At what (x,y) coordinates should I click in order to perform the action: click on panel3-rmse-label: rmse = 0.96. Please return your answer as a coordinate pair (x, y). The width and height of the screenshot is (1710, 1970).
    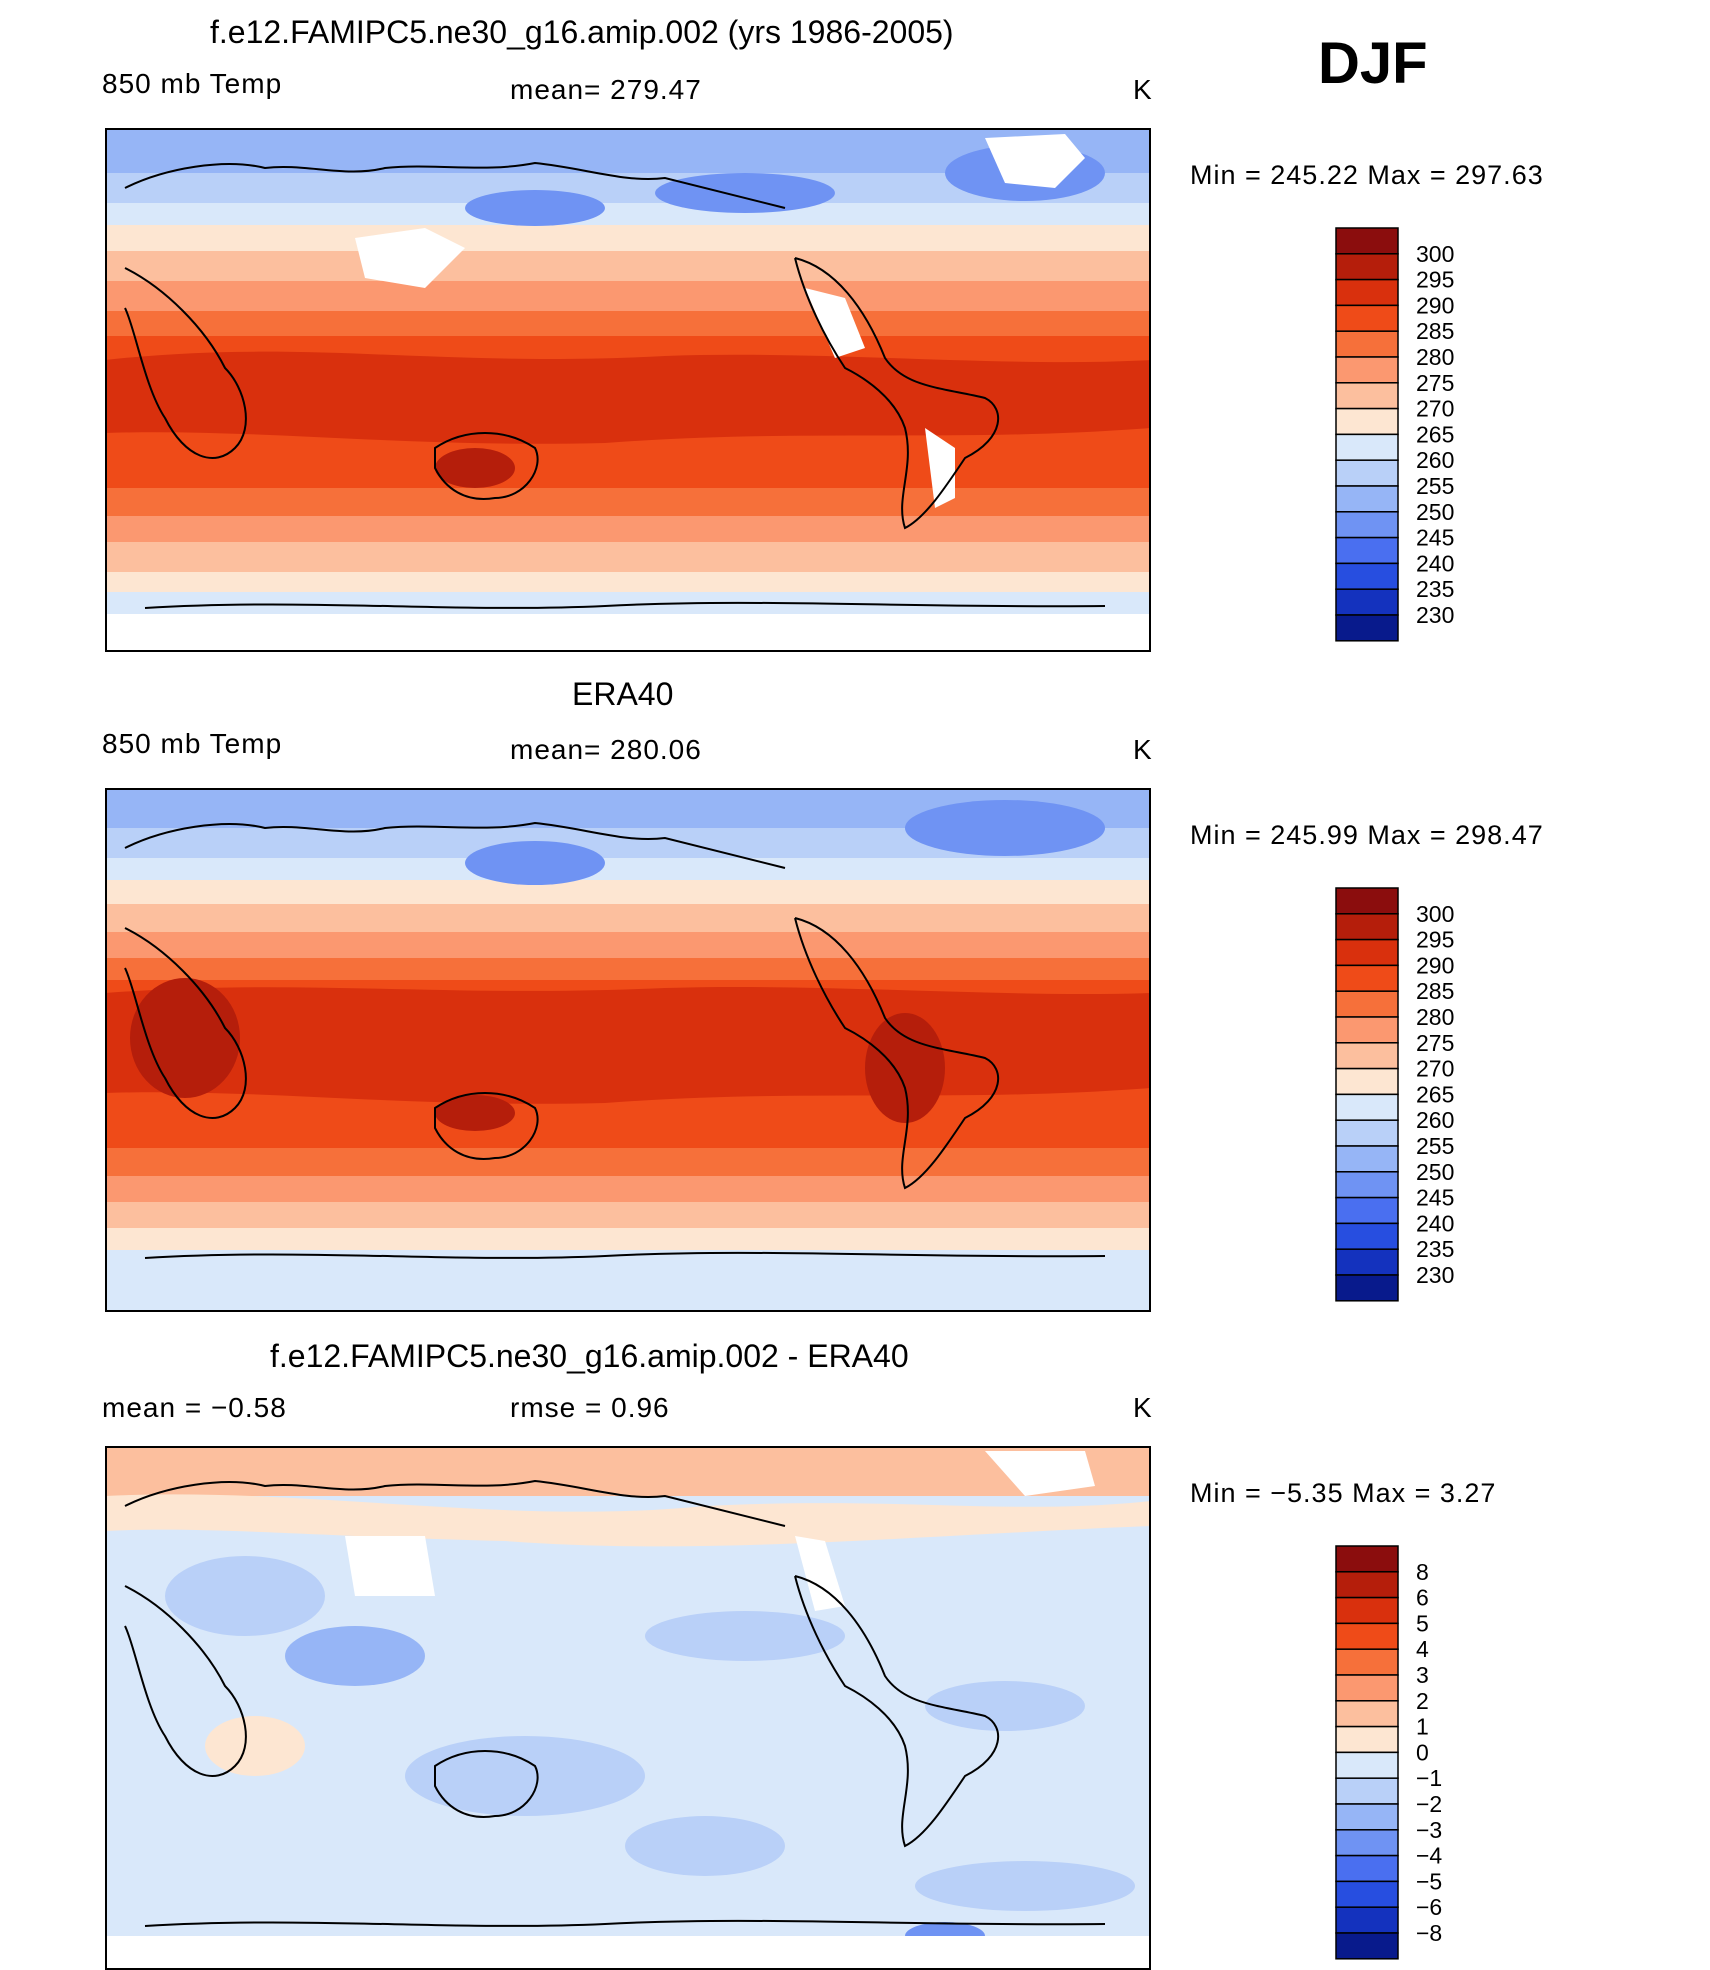
    Looking at the image, I should click on (590, 1407).